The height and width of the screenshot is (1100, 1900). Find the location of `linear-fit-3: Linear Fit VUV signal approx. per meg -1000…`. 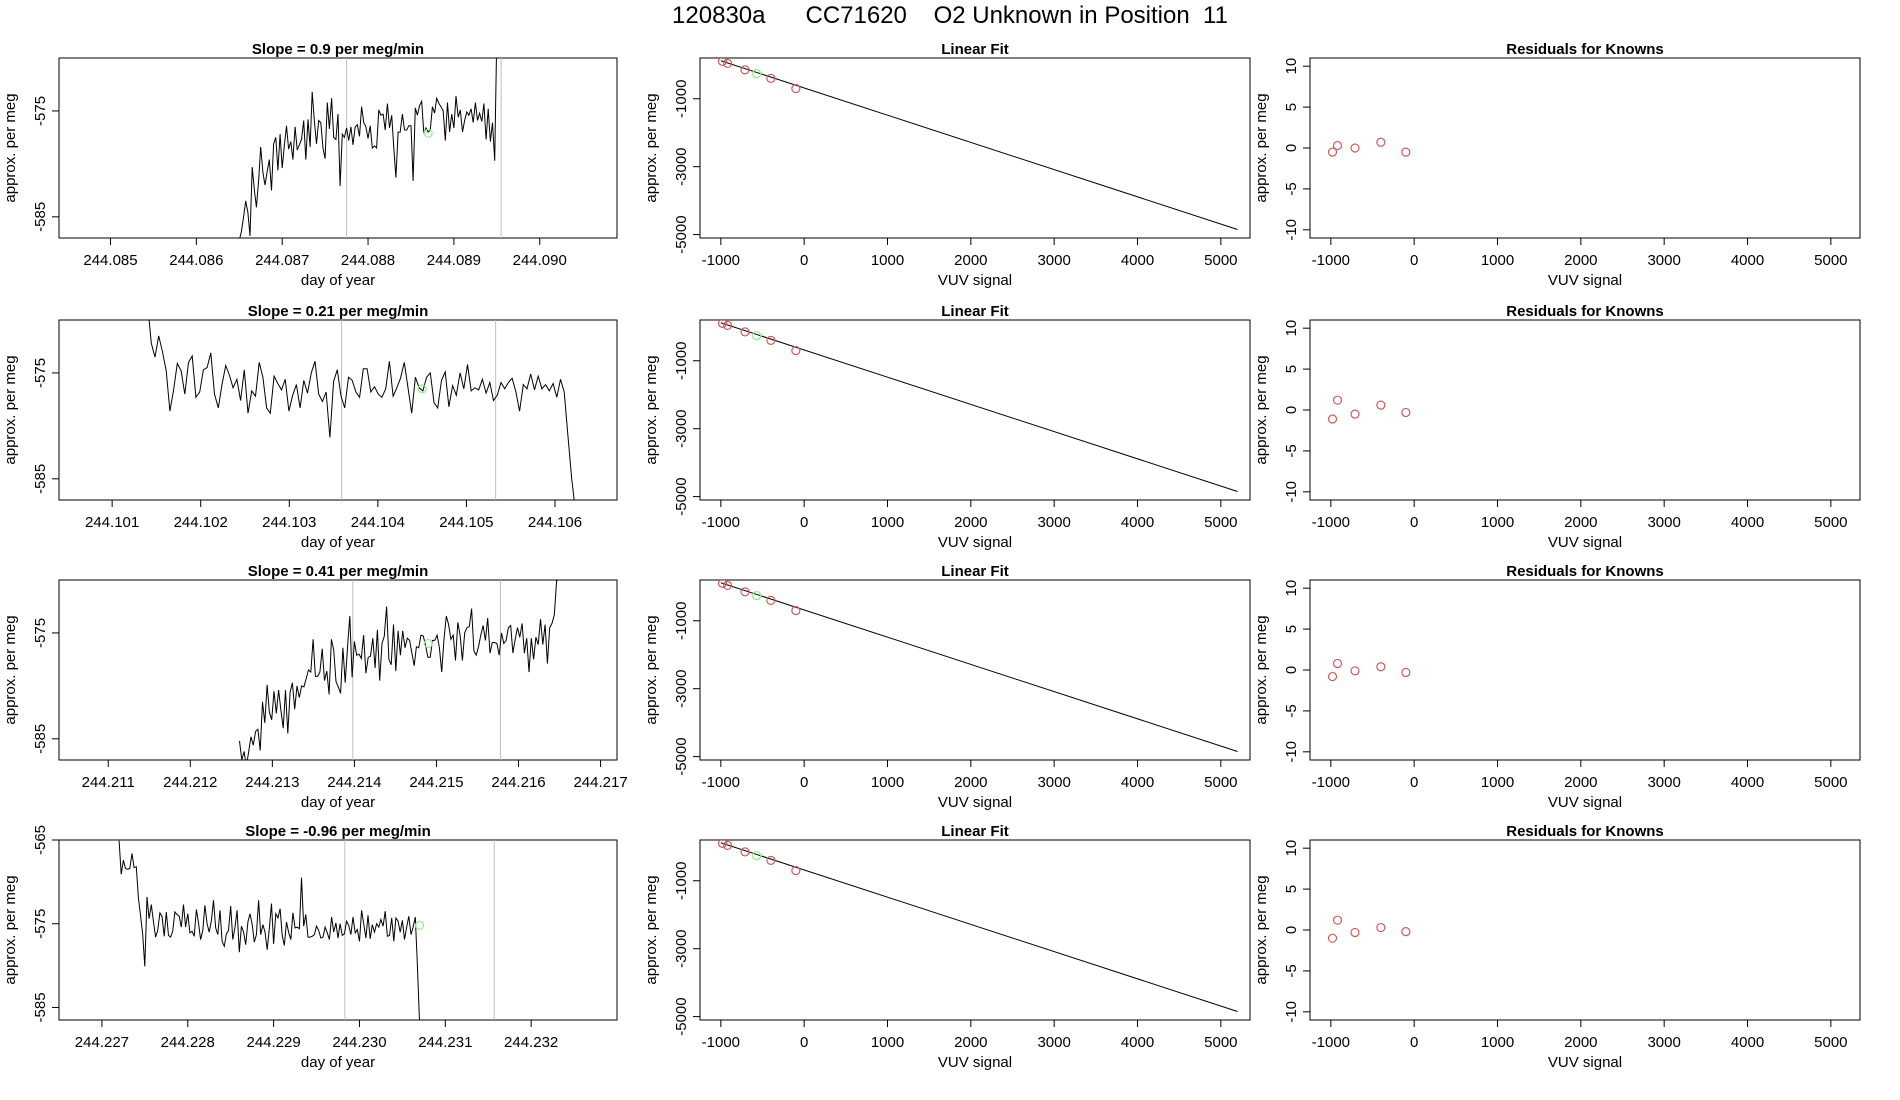

linear-fit-3: Linear Fit VUV signal approx. per meg -1000… is located at coordinates (947, 687).